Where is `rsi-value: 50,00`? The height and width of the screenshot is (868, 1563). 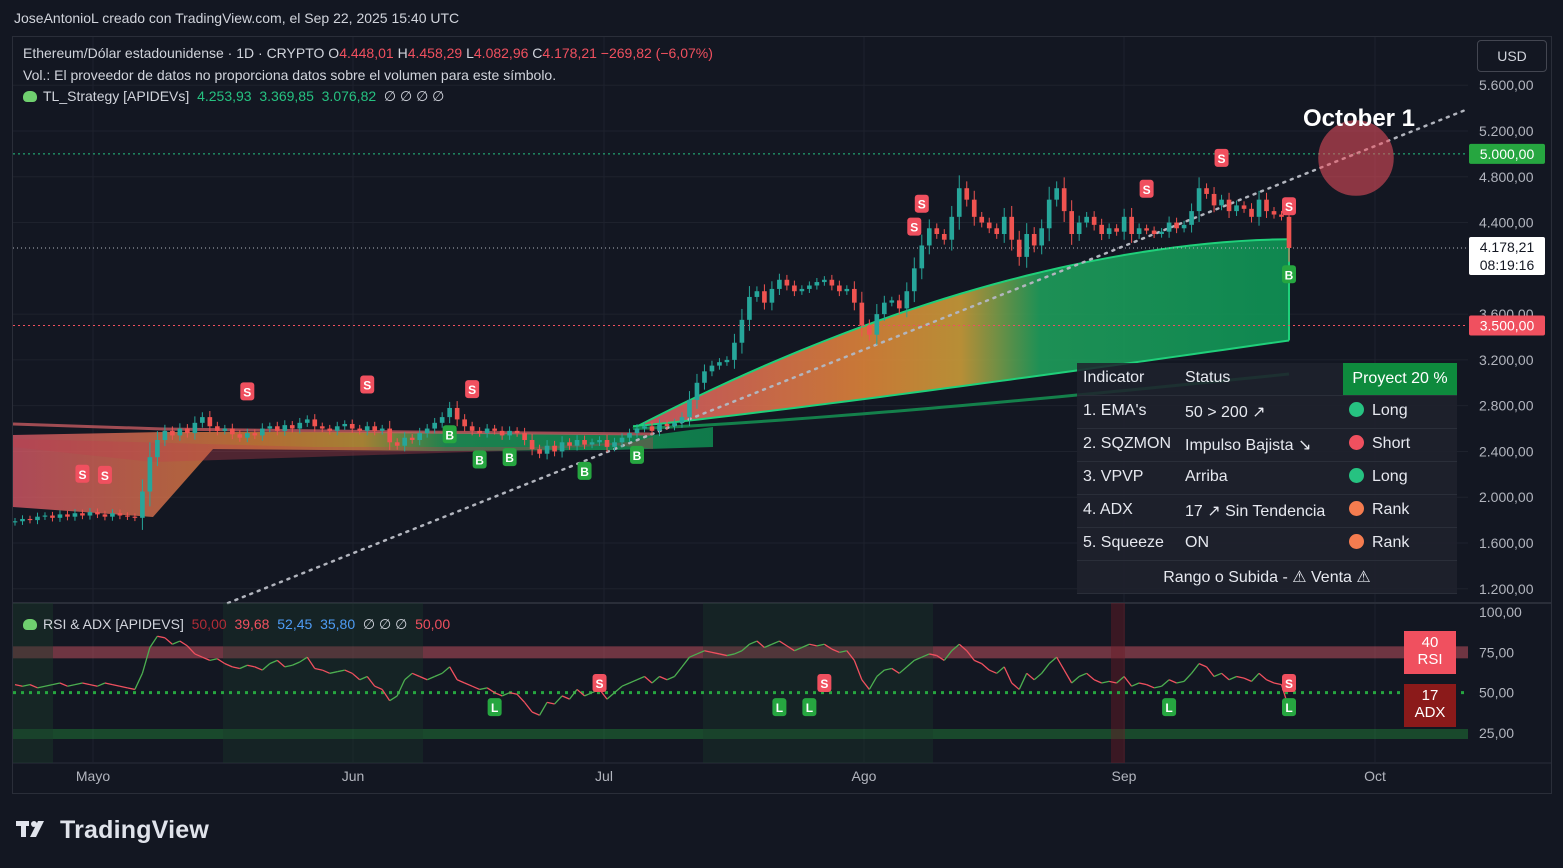 rsi-value: 50,00 is located at coordinates (209, 624).